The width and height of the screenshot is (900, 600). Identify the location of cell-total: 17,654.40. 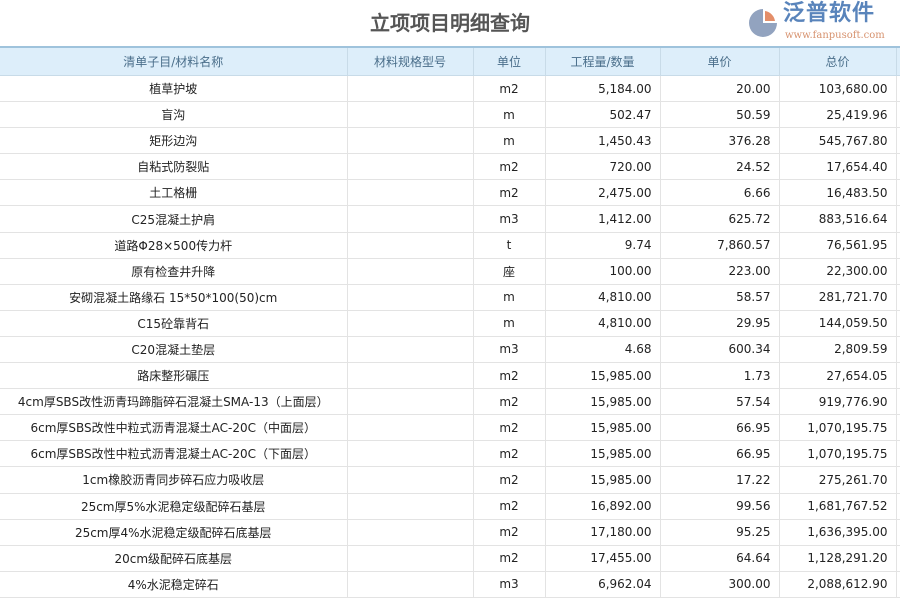
(838, 167).